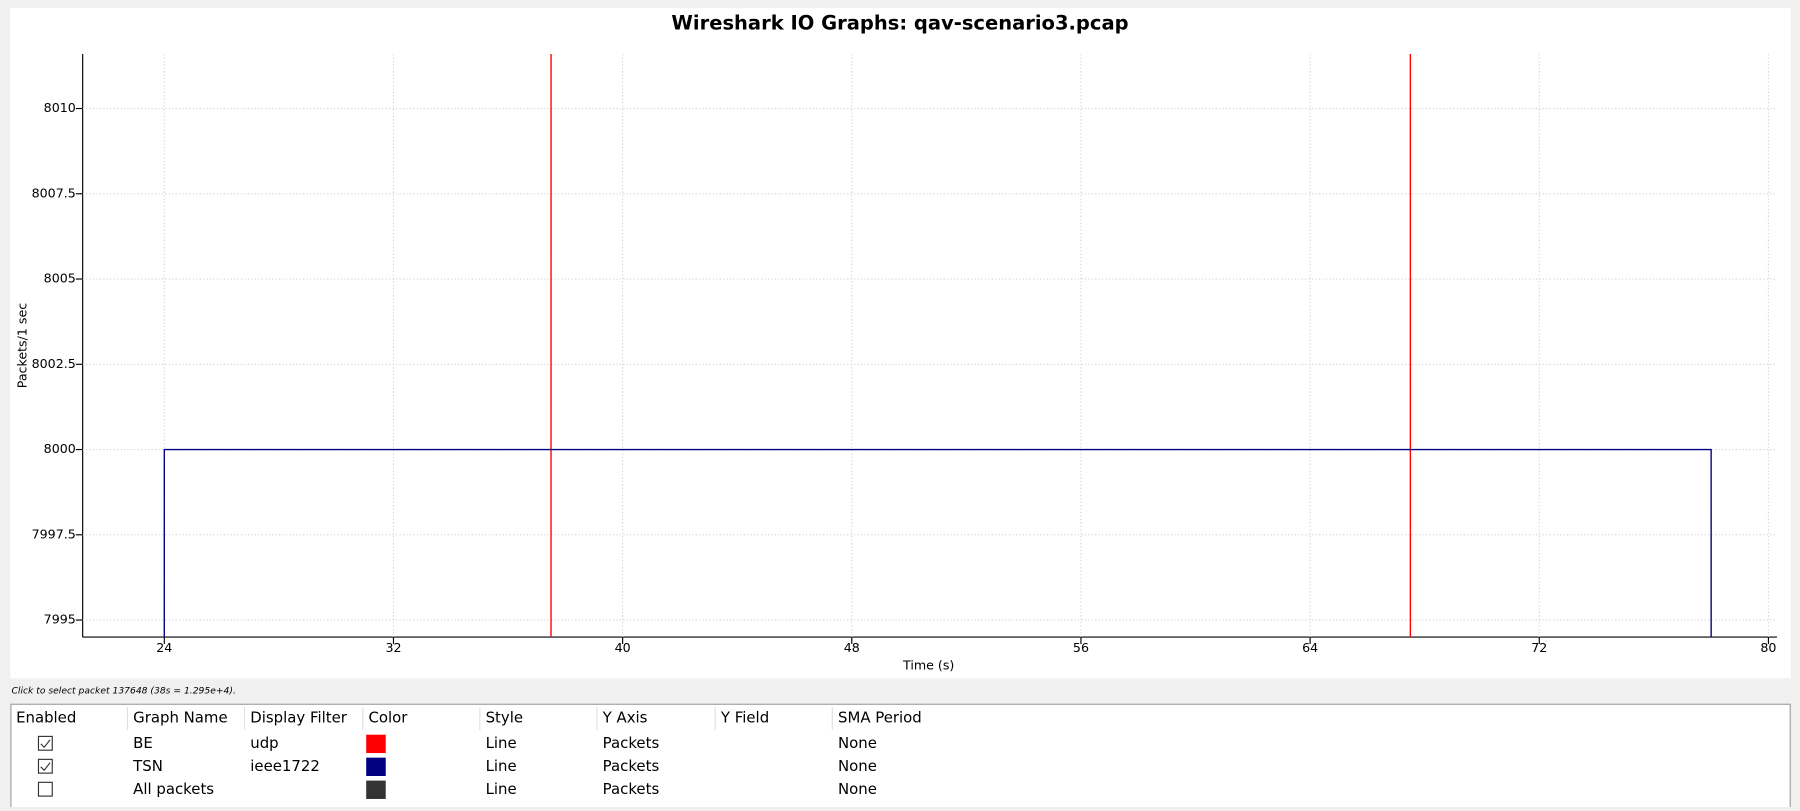 The width and height of the screenshot is (1800, 811). What do you see at coordinates (900, 757) in the screenshot?
I see `graph-table` at bounding box center [900, 757].